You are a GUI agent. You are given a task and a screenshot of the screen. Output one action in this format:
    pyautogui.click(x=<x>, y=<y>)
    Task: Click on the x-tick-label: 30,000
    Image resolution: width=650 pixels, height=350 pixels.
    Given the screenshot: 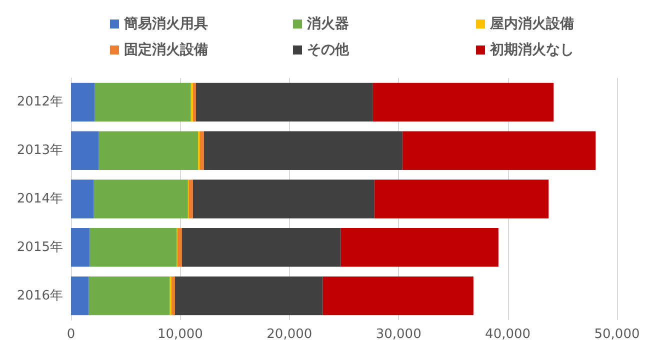 What is the action you would take?
    pyautogui.click(x=399, y=334)
    